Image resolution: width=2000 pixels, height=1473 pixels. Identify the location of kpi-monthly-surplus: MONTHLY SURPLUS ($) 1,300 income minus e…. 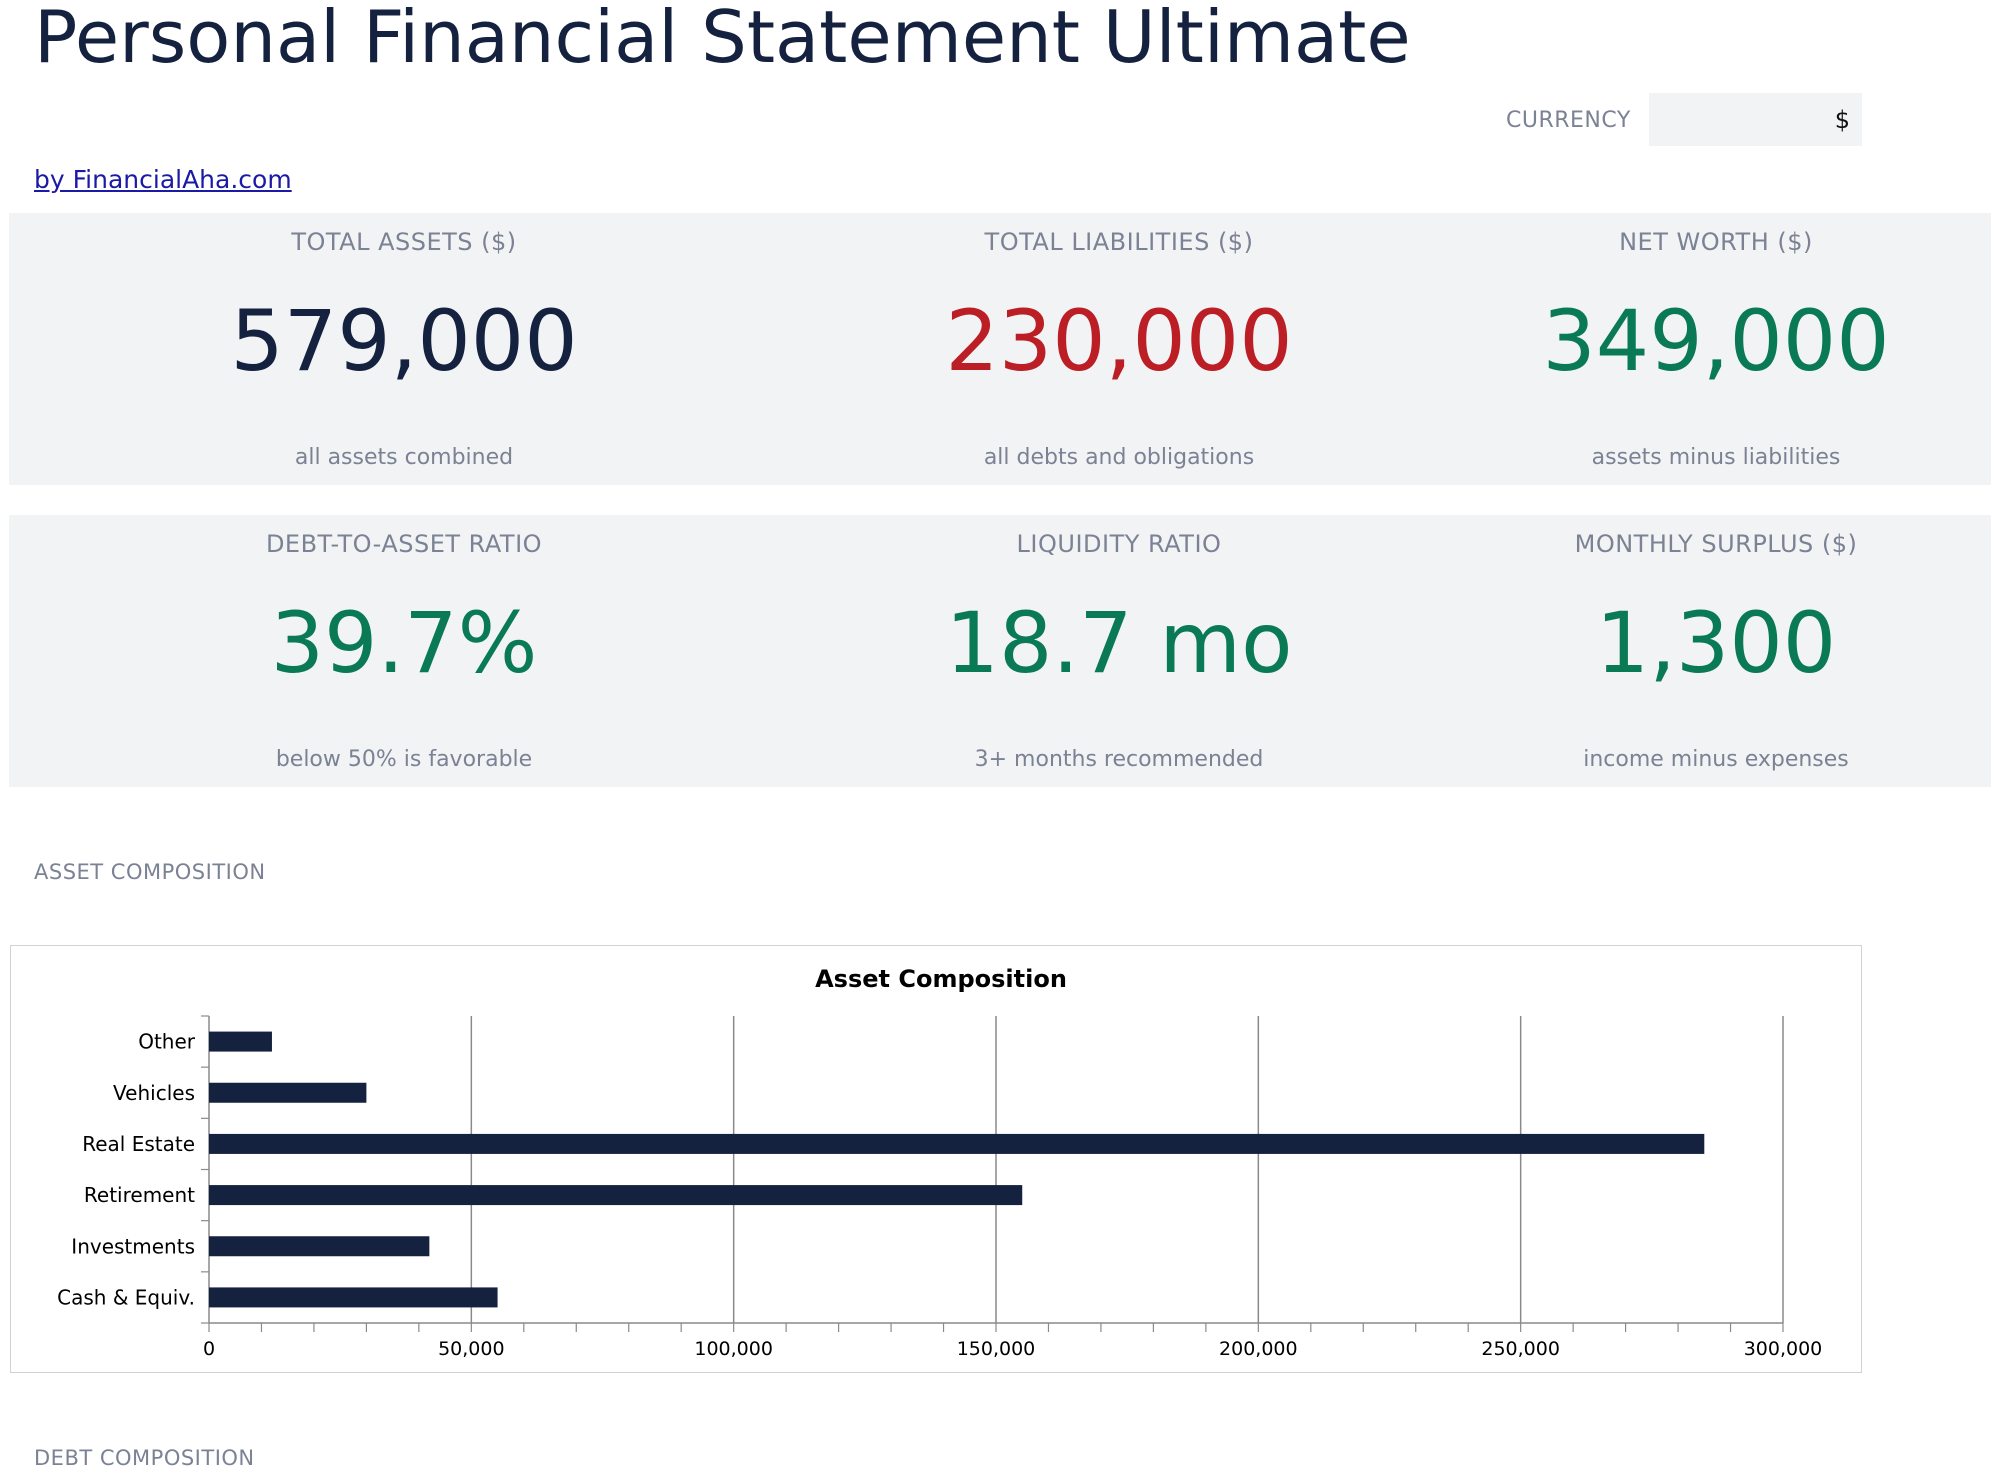
(1708, 651).